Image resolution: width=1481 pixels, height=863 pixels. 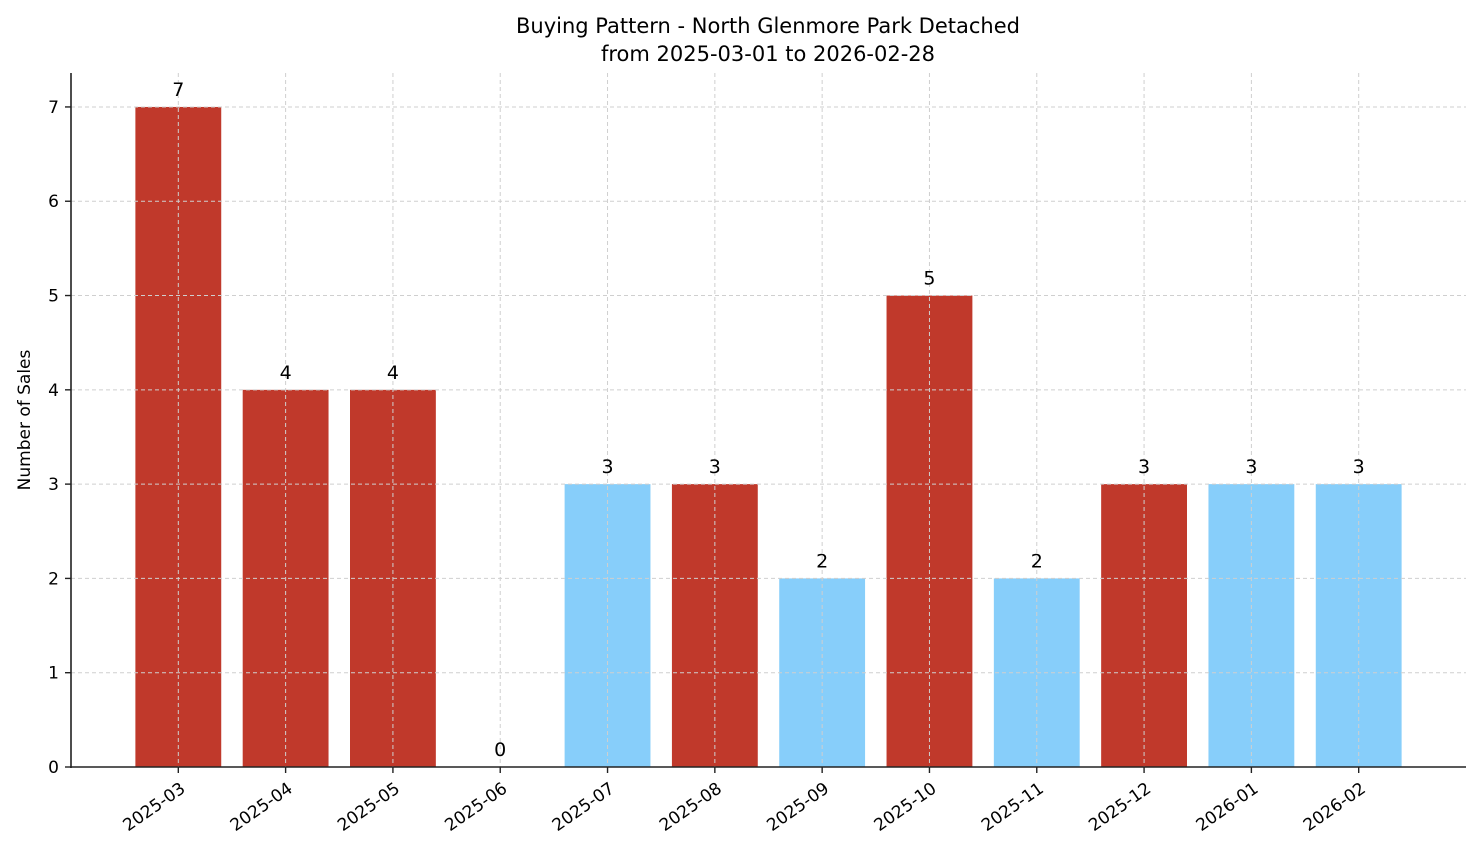 I want to click on x-tick-label: 2025-11, so click(x=1013, y=807).